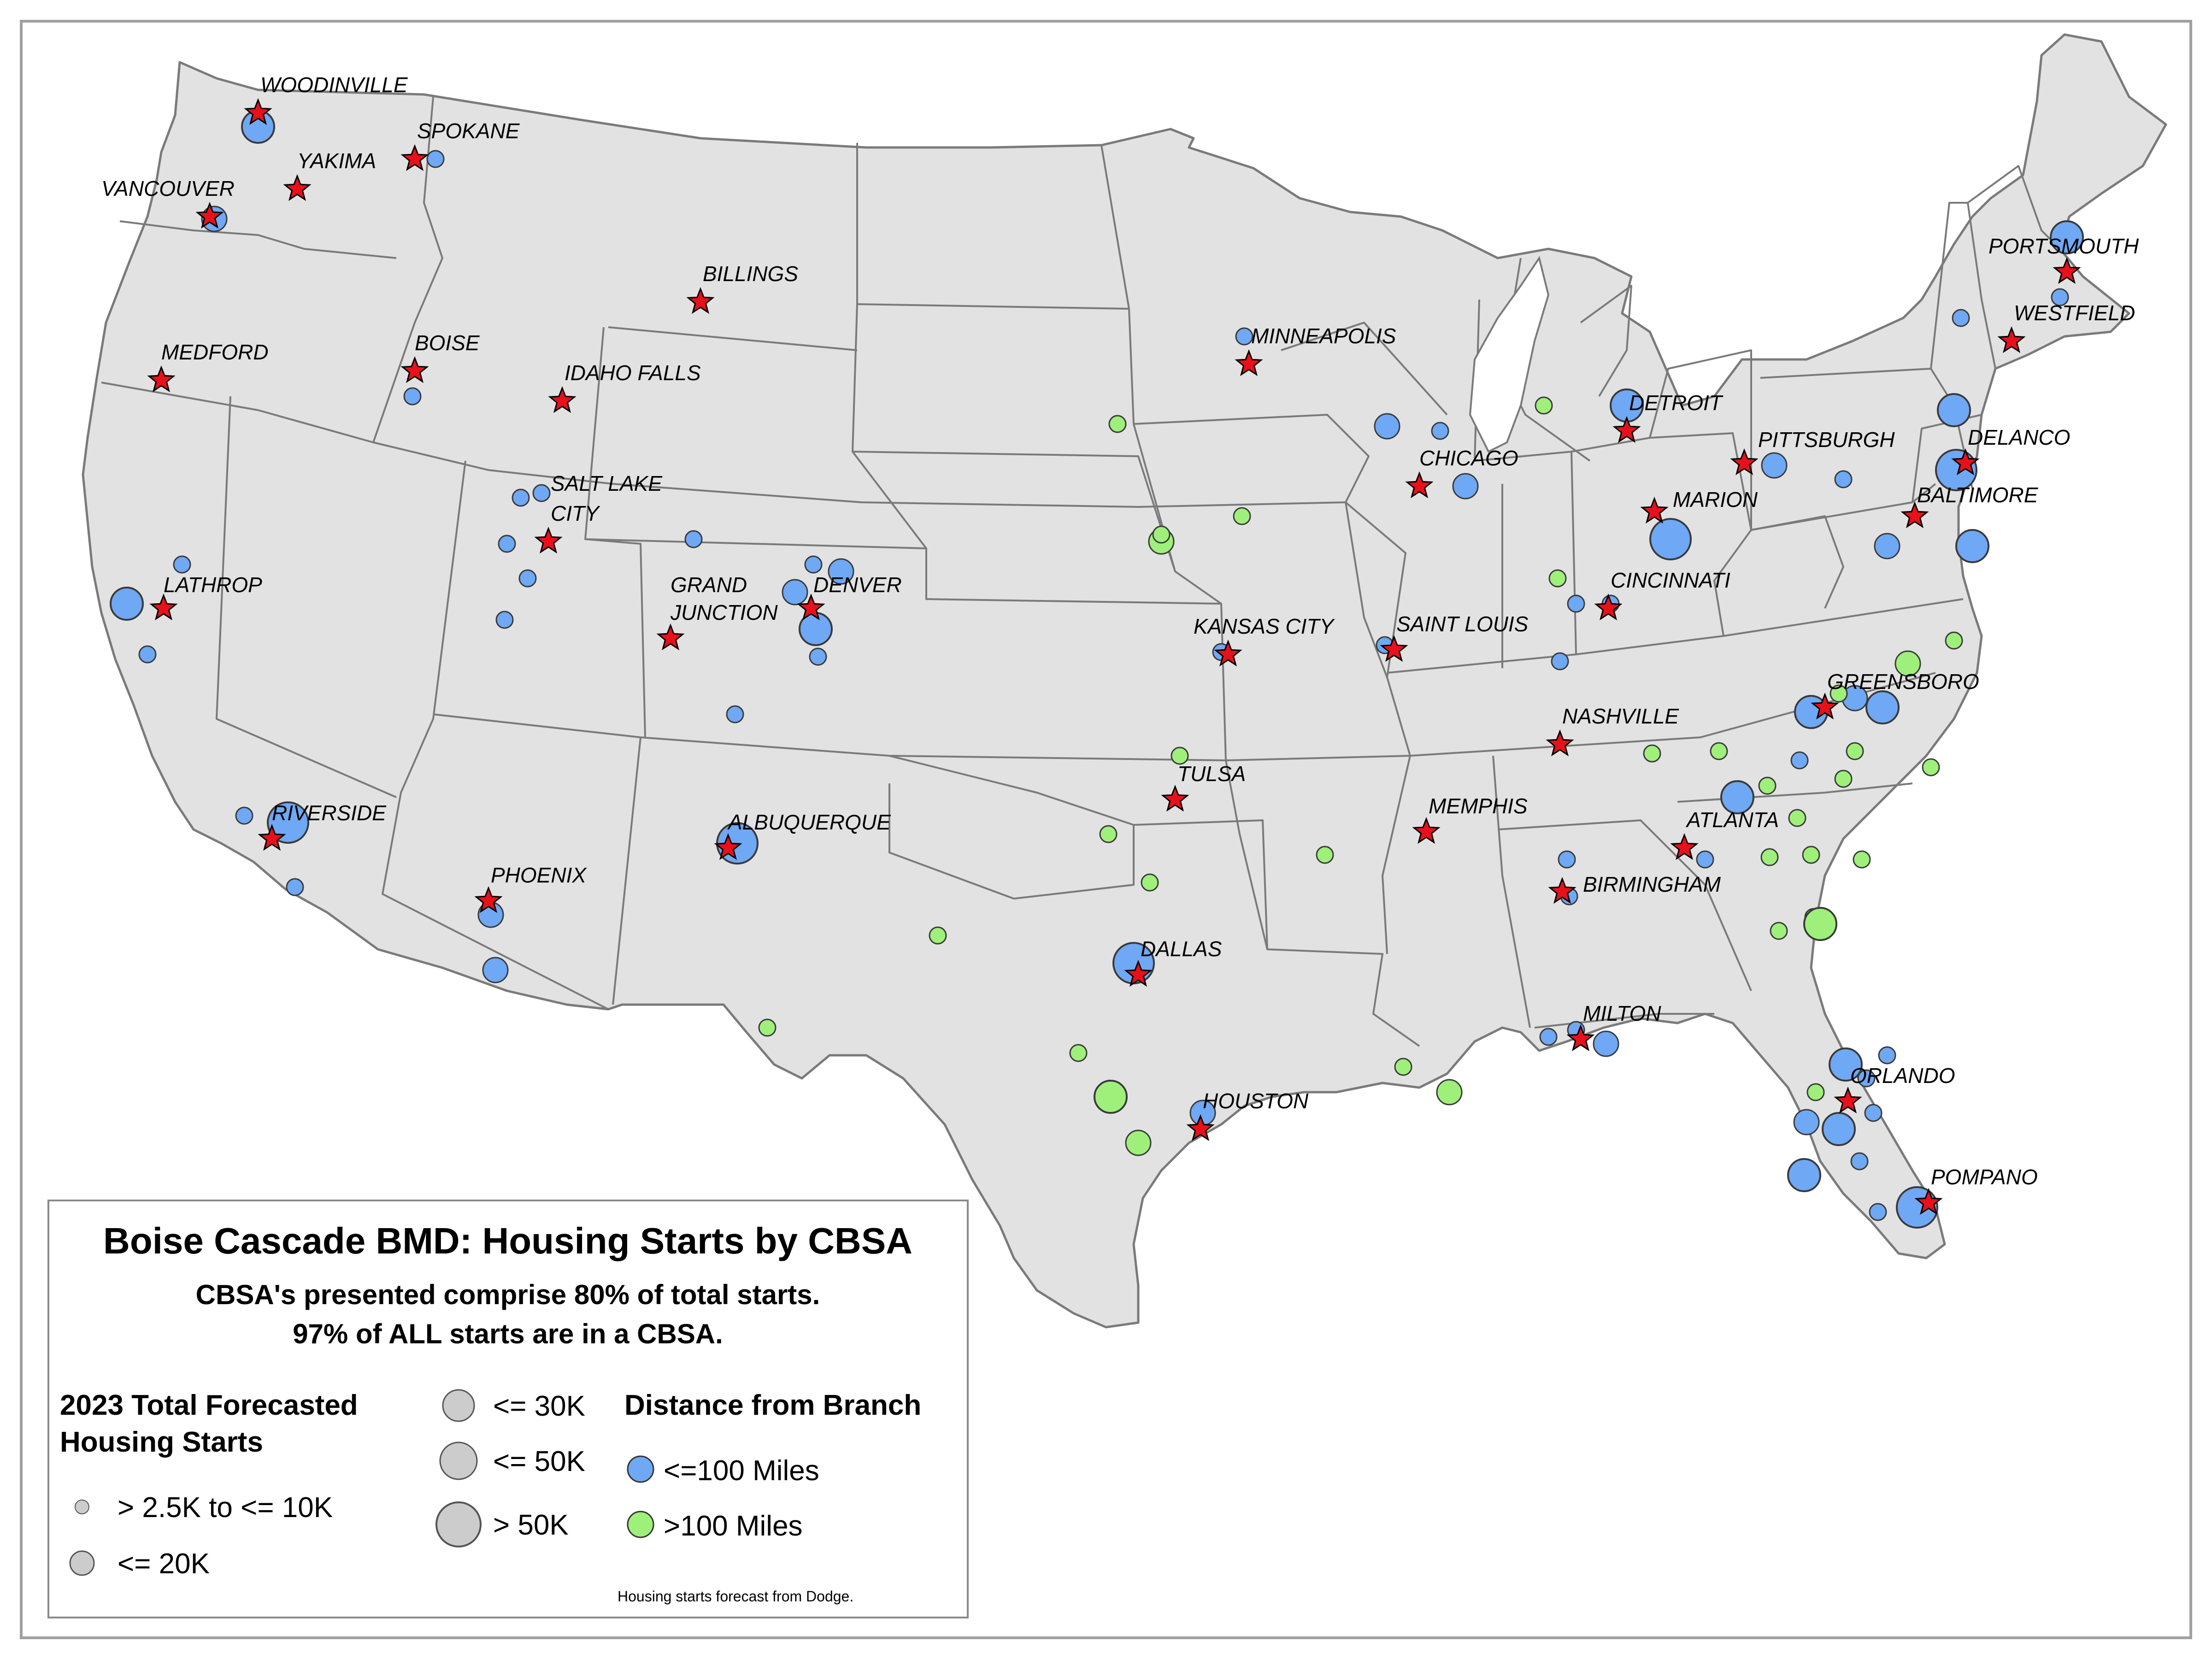  I want to click on branch-label: PITTSBURGH, so click(1826, 440).